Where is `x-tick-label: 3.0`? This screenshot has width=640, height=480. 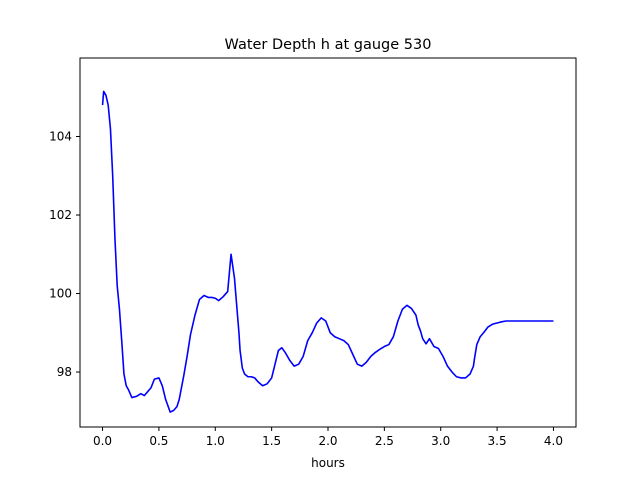
x-tick-label: 3.0 is located at coordinates (440, 441).